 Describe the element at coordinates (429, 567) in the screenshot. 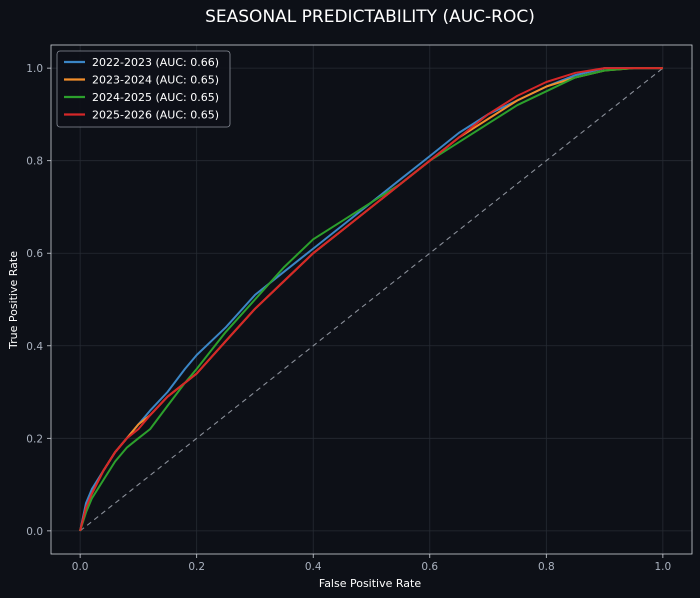

I see `x-tick-label: 0.6` at that location.